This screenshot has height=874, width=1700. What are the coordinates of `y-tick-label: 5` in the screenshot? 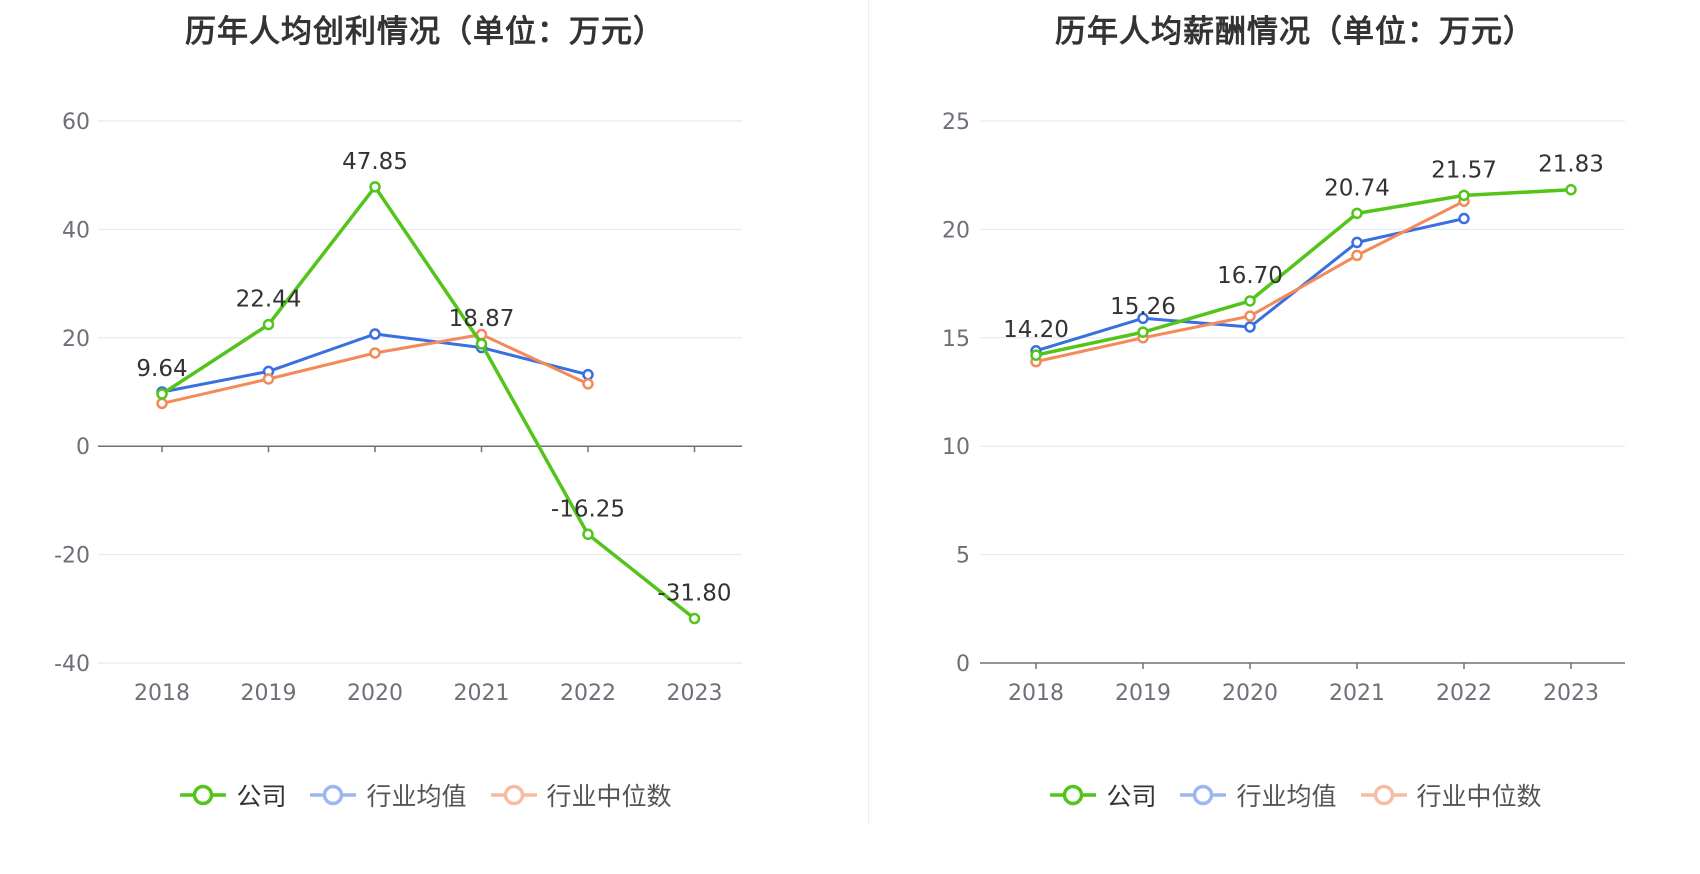 It's located at (963, 556).